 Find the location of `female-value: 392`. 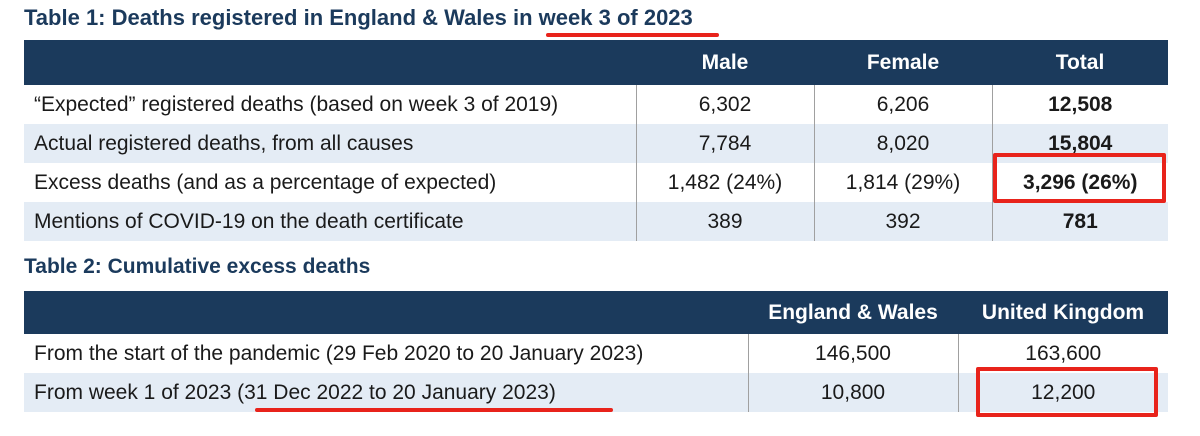

female-value: 392 is located at coordinates (902, 221).